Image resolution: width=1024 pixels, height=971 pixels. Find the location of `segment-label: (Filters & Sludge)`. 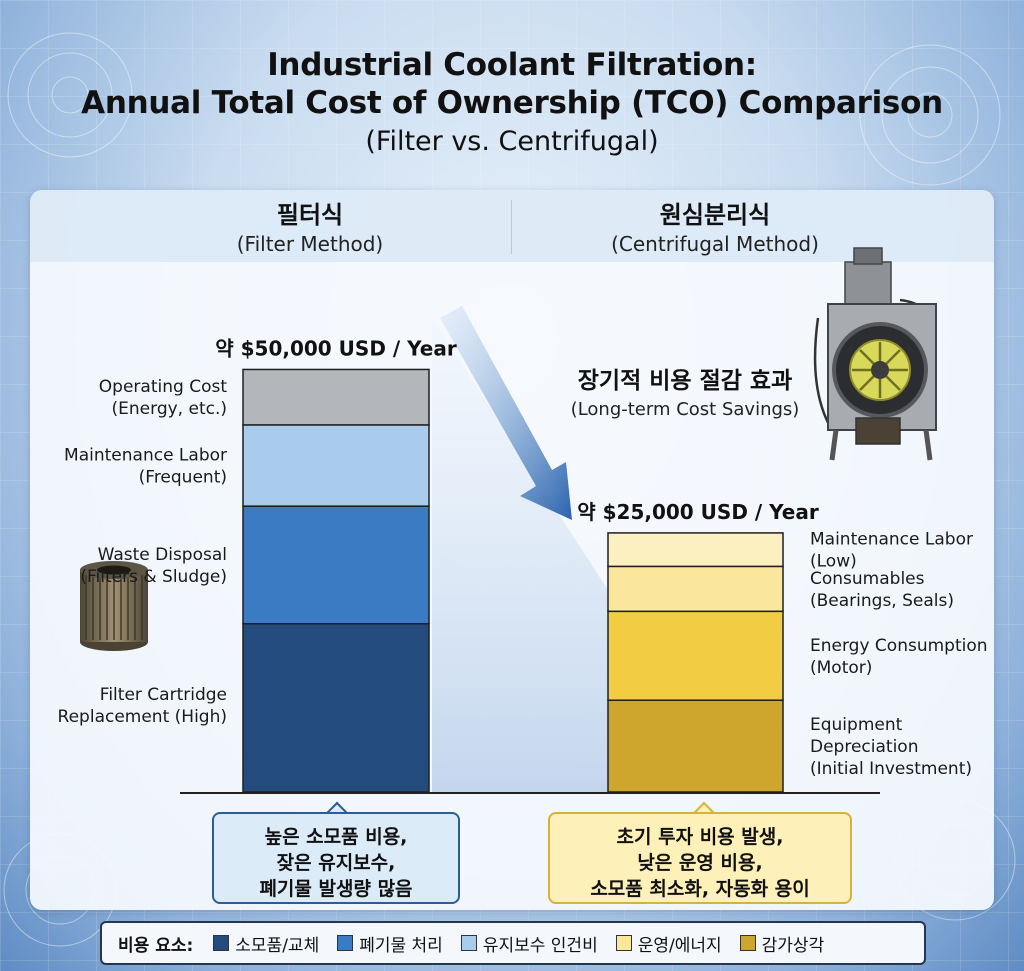

segment-label: (Filters & Sludge) is located at coordinates (153, 577).